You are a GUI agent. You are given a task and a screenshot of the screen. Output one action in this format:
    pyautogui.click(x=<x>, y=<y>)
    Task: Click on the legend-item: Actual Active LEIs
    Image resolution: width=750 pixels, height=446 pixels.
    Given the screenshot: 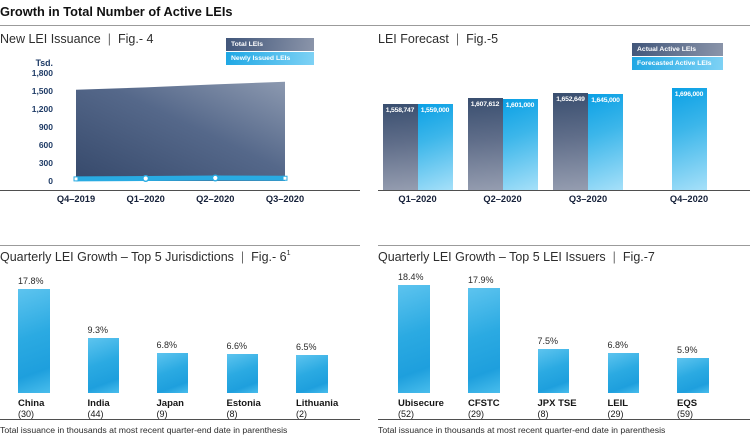 What is the action you would take?
    pyautogui.click(x=677, y=49)
    